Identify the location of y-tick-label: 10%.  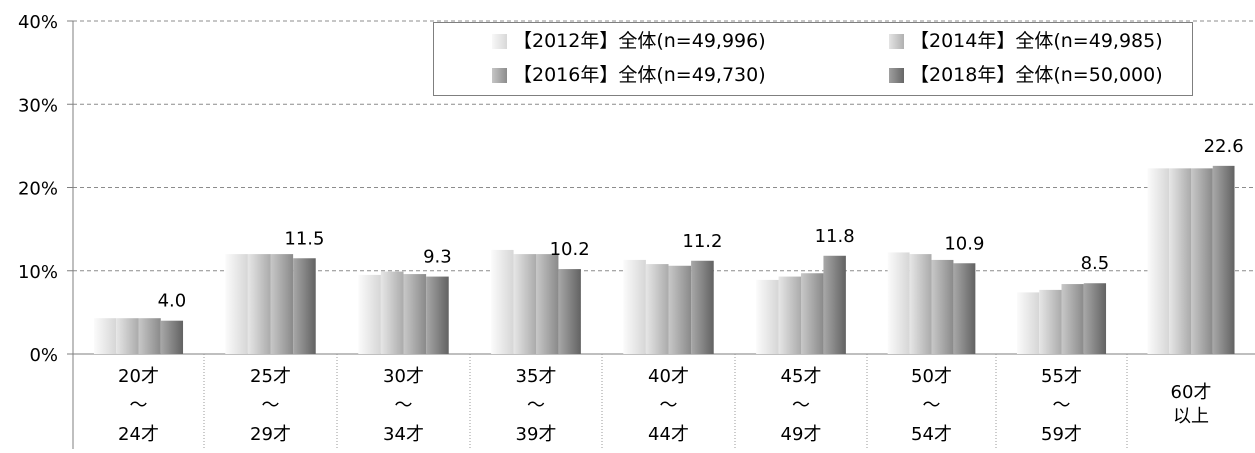
(38, 272).